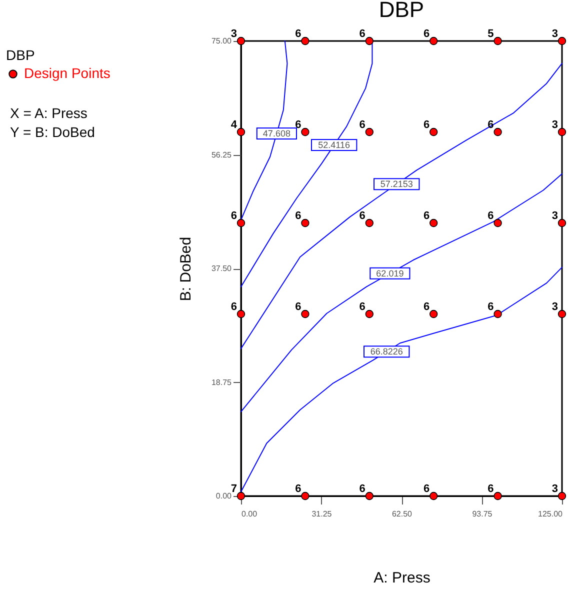 This screenshot has width=574, height=596. I want to click on annotation: 5, so click(491, 34).